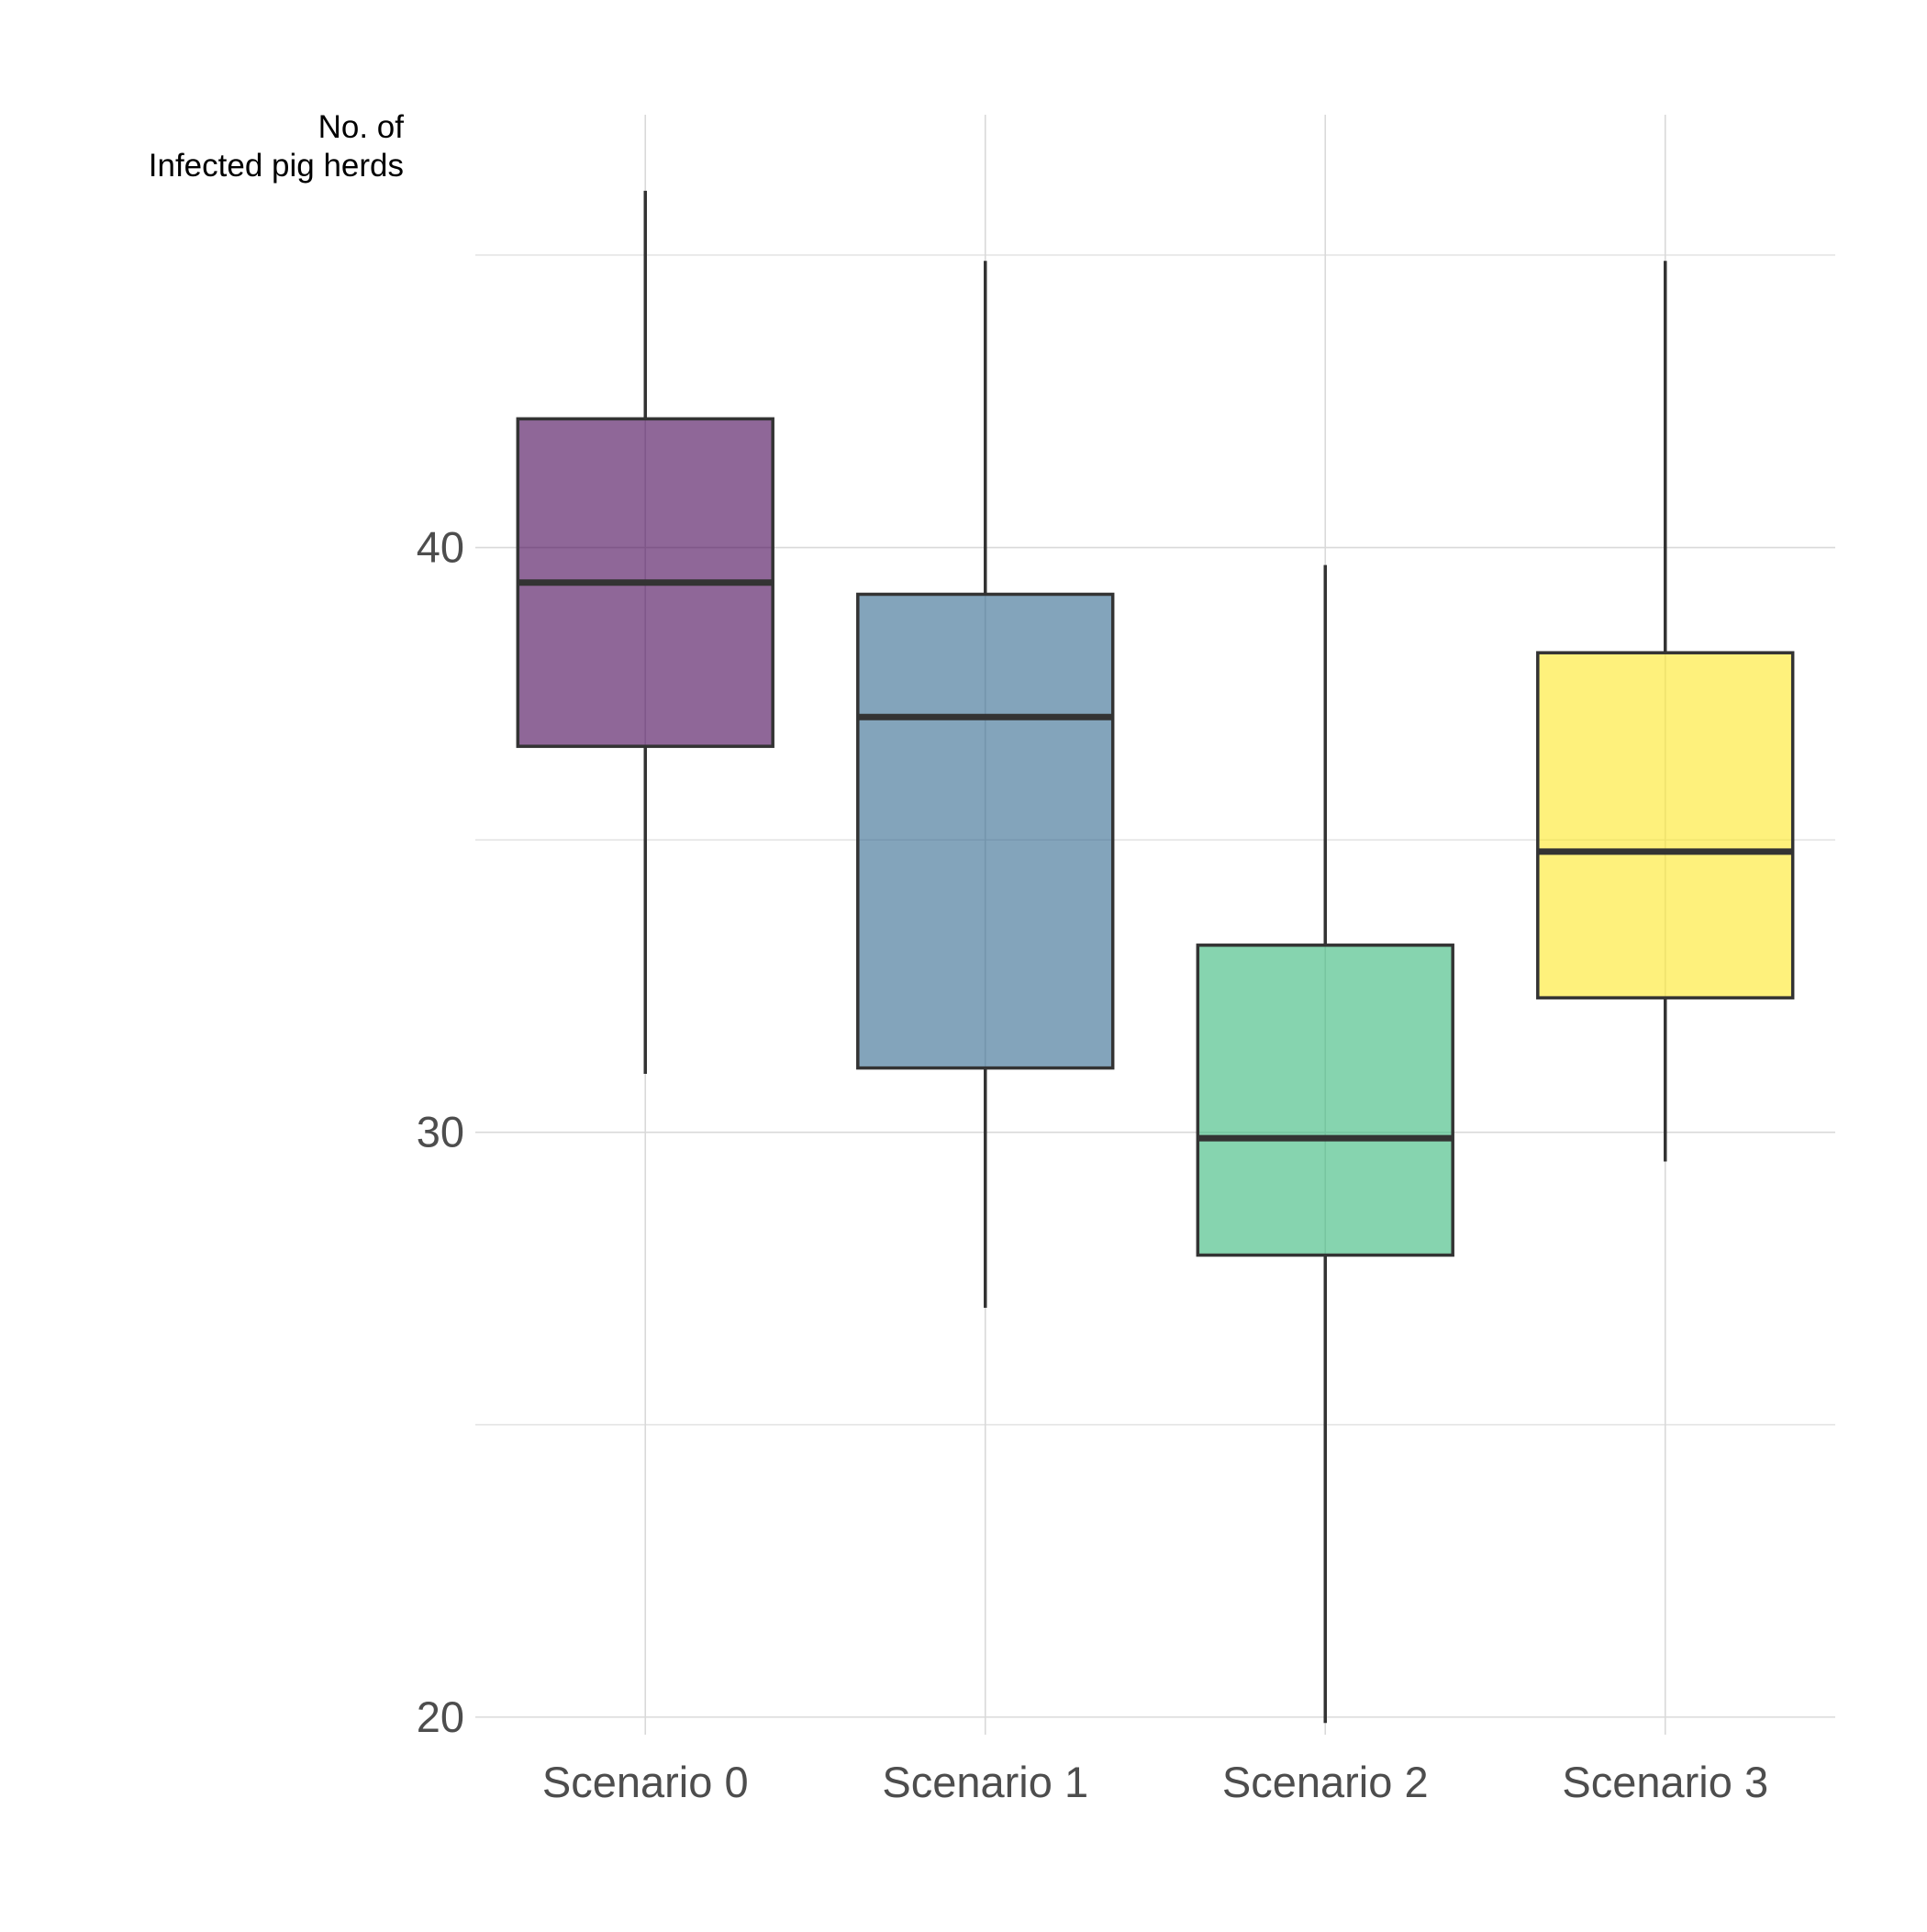 The width and height of the screenshot is (1927, 1932). What do you see at coordinates (985, 1782) in the screenshot?
I see `x-tick-label: Scenario 1` at bounding box center [985, 1782].